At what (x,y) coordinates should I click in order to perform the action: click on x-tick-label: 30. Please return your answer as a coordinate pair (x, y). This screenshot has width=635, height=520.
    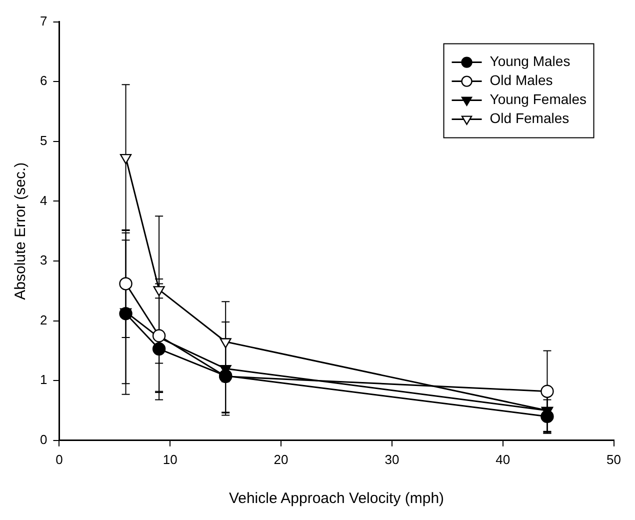
    Looking at the image, I should click on (392, 459).